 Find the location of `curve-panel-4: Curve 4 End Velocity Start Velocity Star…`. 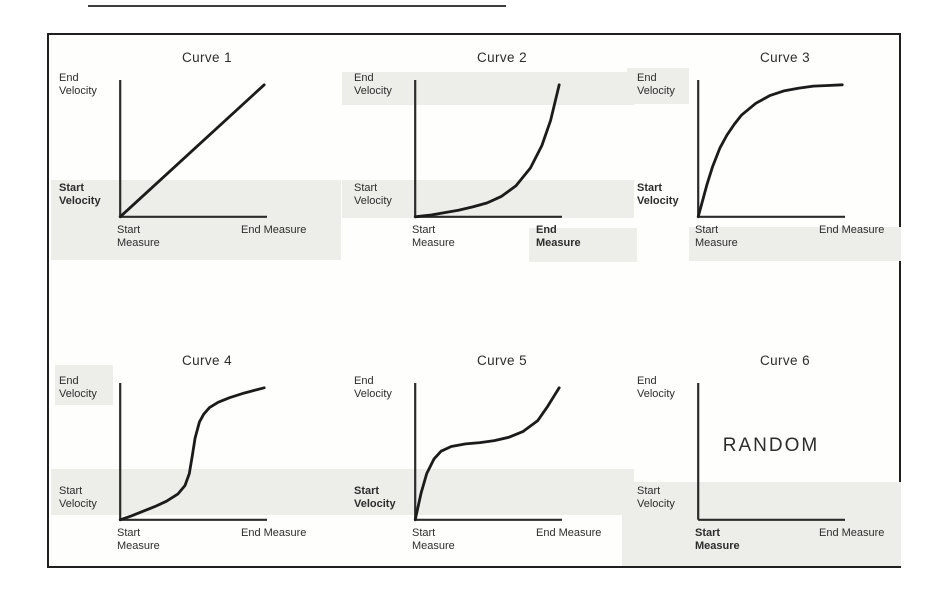

curve-panel-4: Curve 4 End Velocity Start Velocity Star… is located at coordinates (194, 467).